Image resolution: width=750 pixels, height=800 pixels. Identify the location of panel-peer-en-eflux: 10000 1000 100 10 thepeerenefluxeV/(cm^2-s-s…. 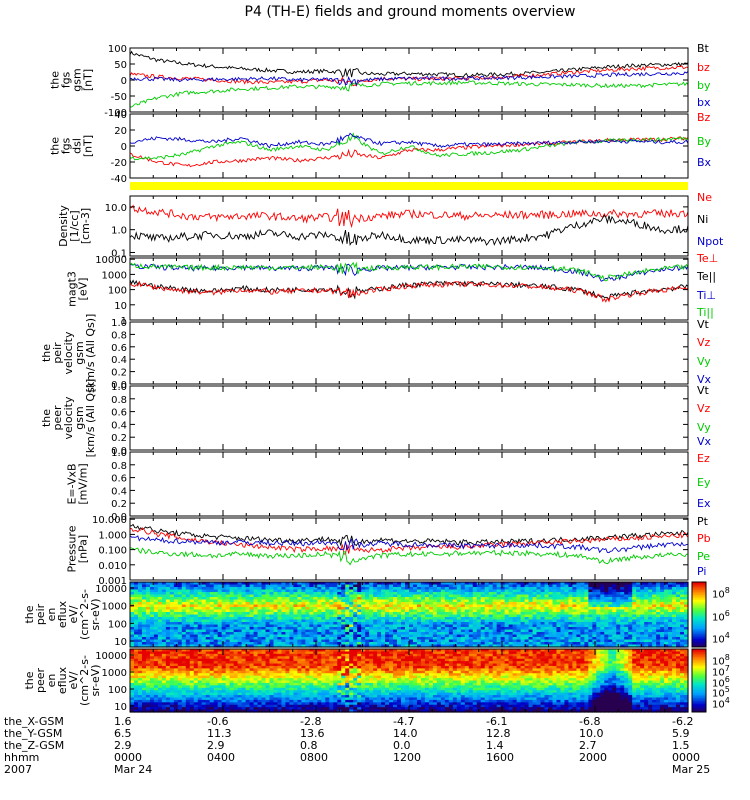
(365, 680).